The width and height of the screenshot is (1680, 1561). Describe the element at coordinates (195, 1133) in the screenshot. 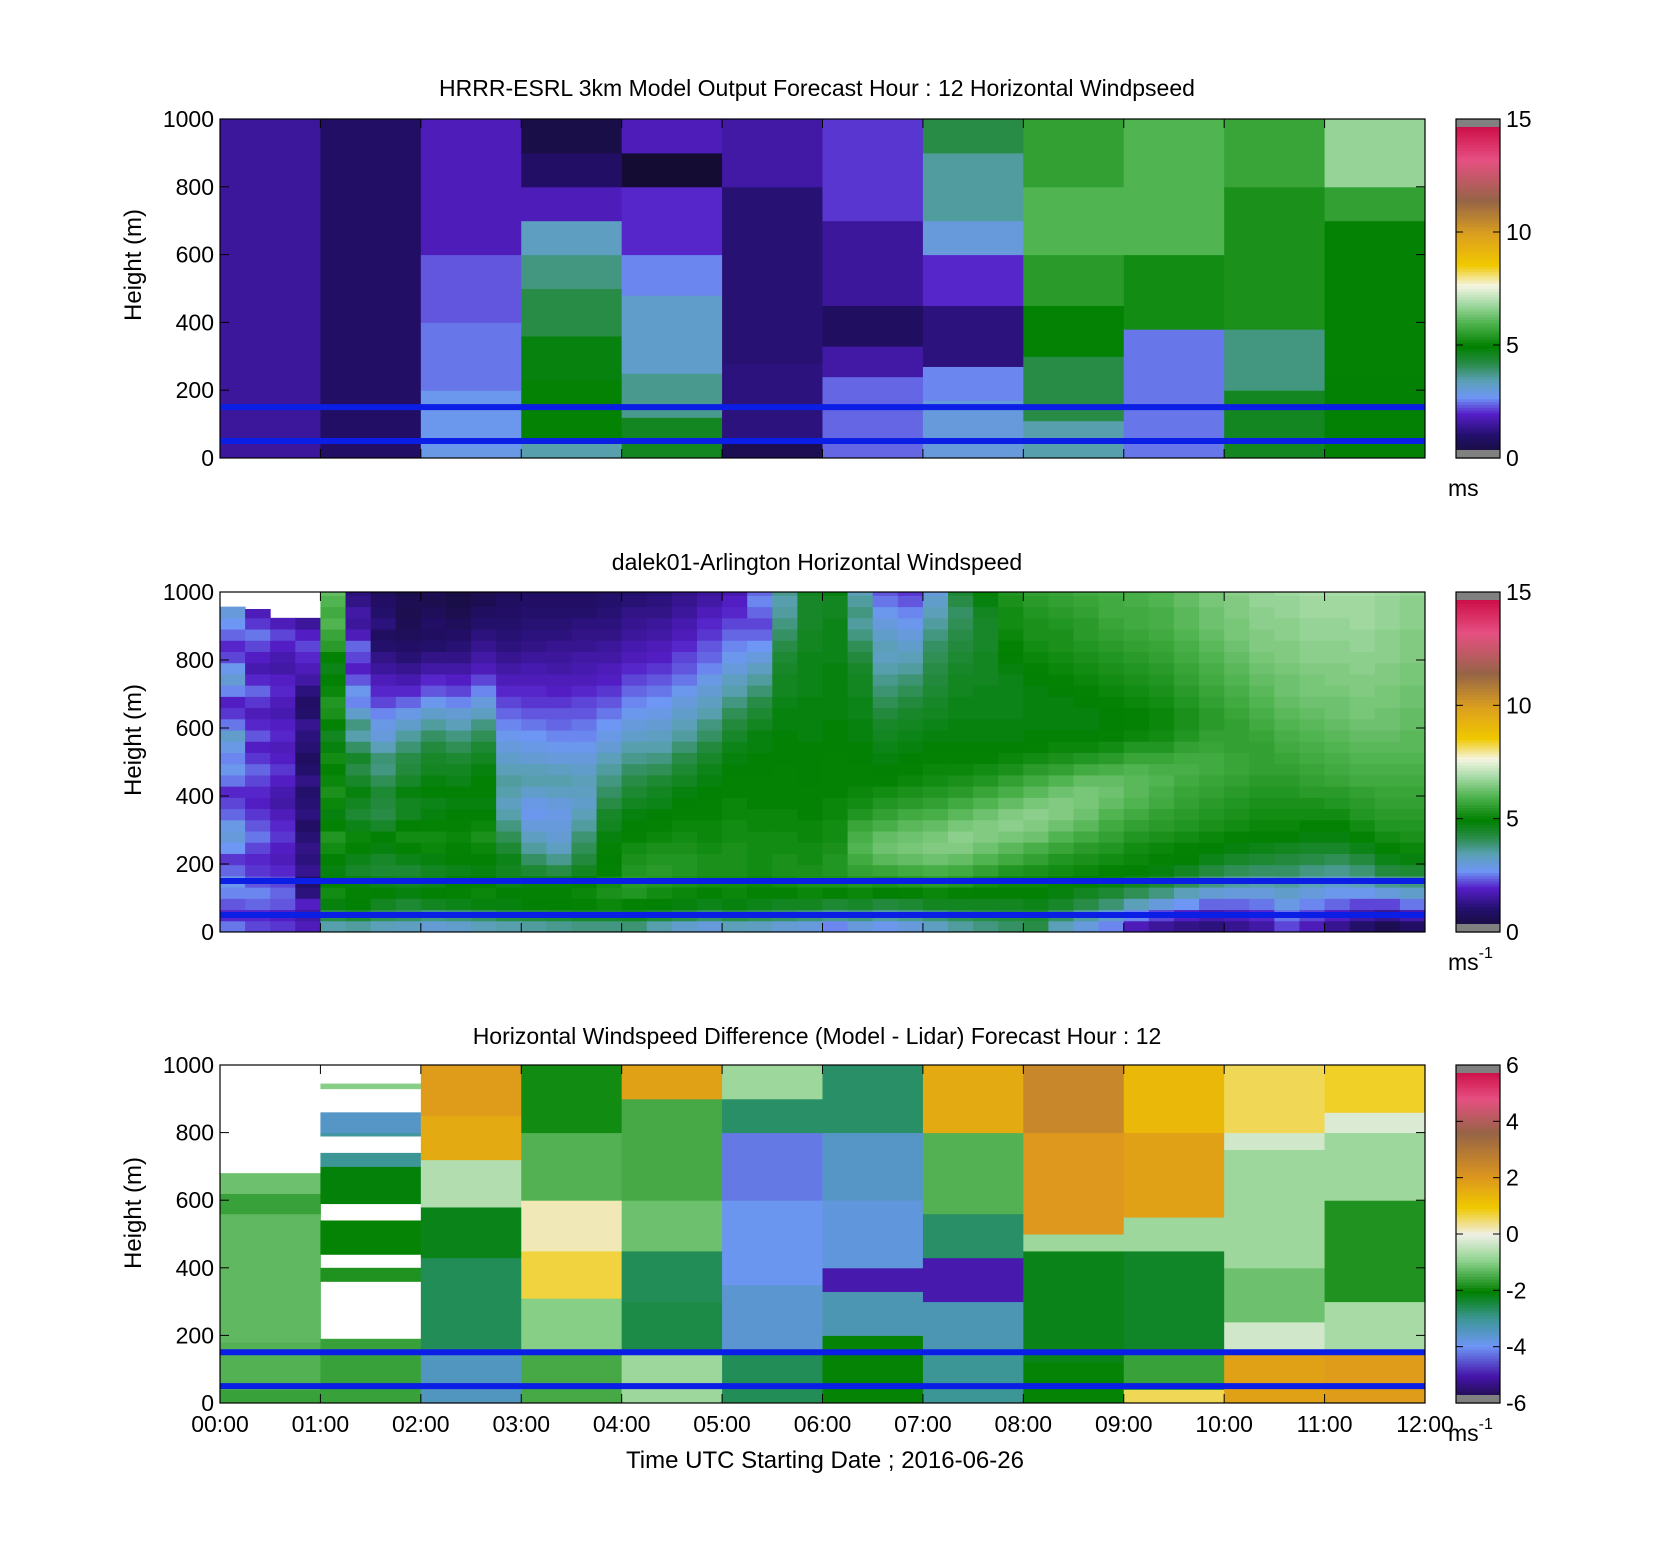

I see `y-tick-label: 800` at that location.